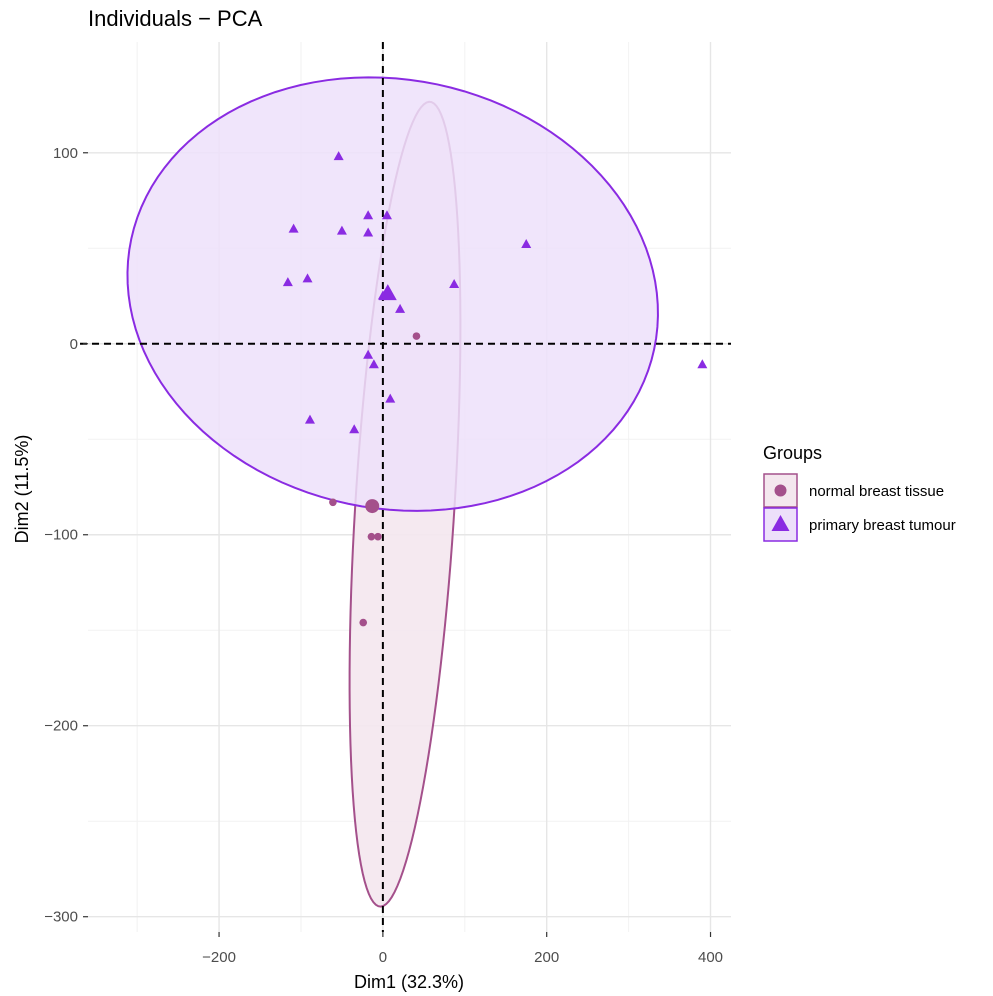 The width and height of the screenshot is (993, 996). I want to click on y-axis-title: Dim2 (11.5%), so click(22, 489).